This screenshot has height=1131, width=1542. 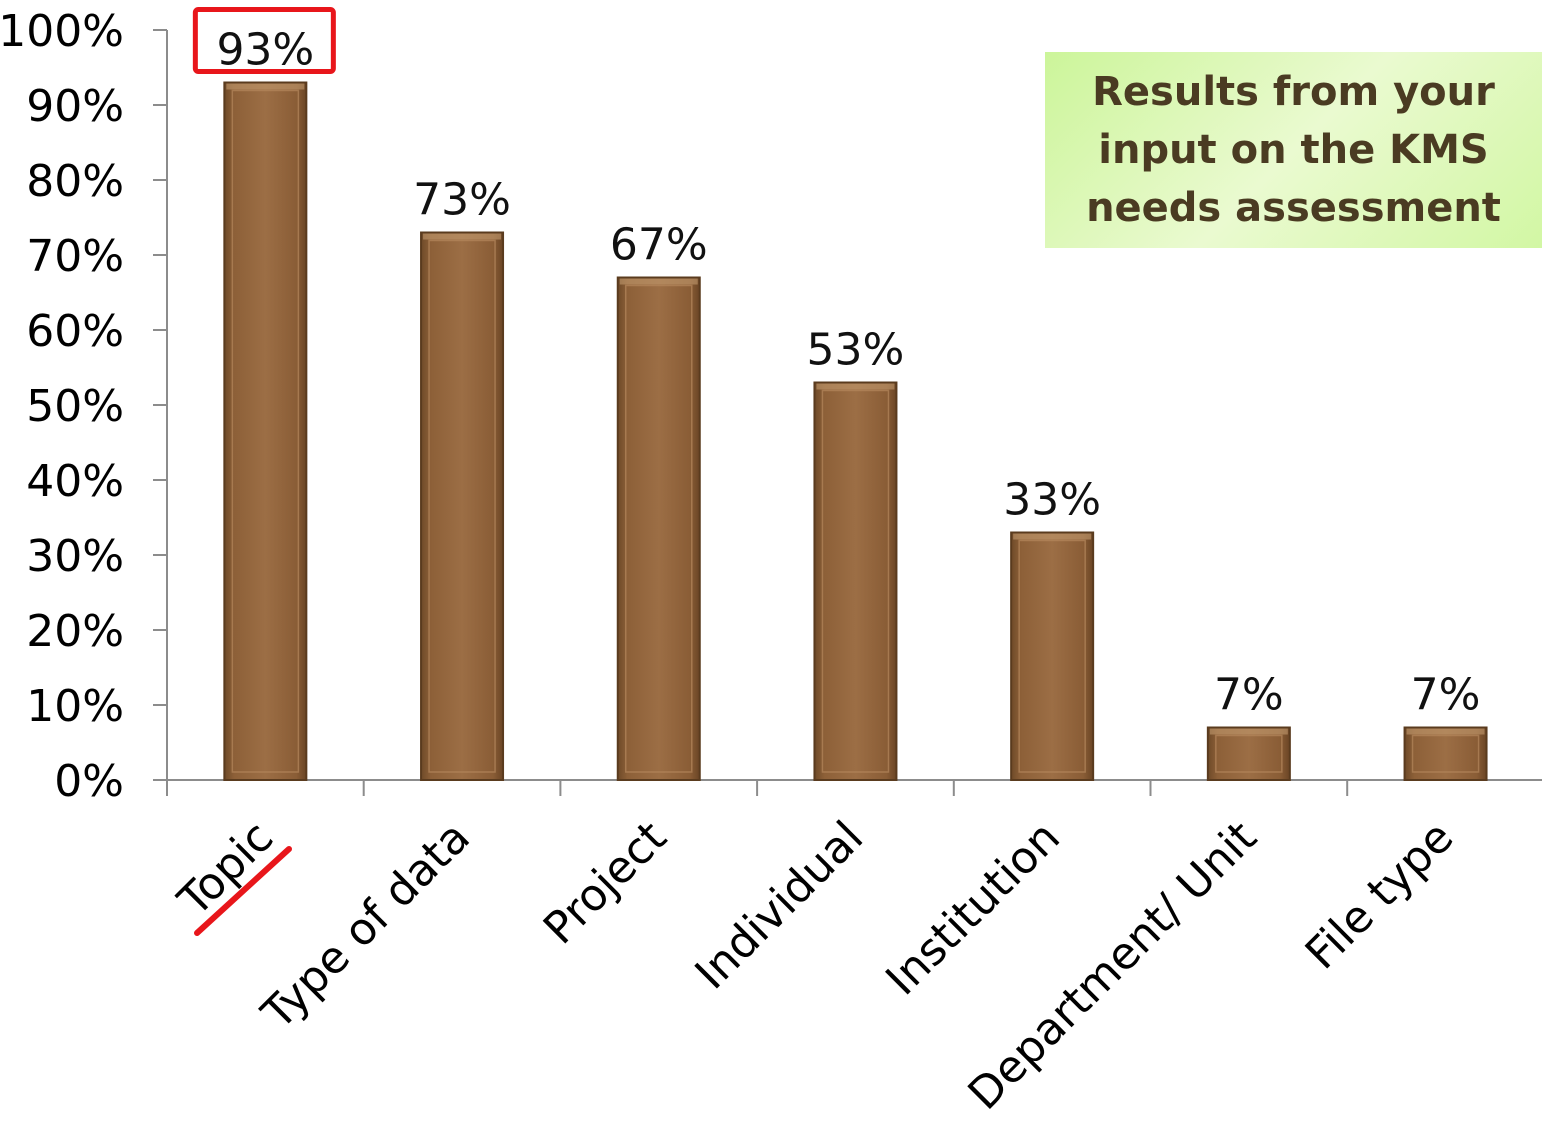 I want to click on y-tick-label: 20%, so click(x=75, y=631).